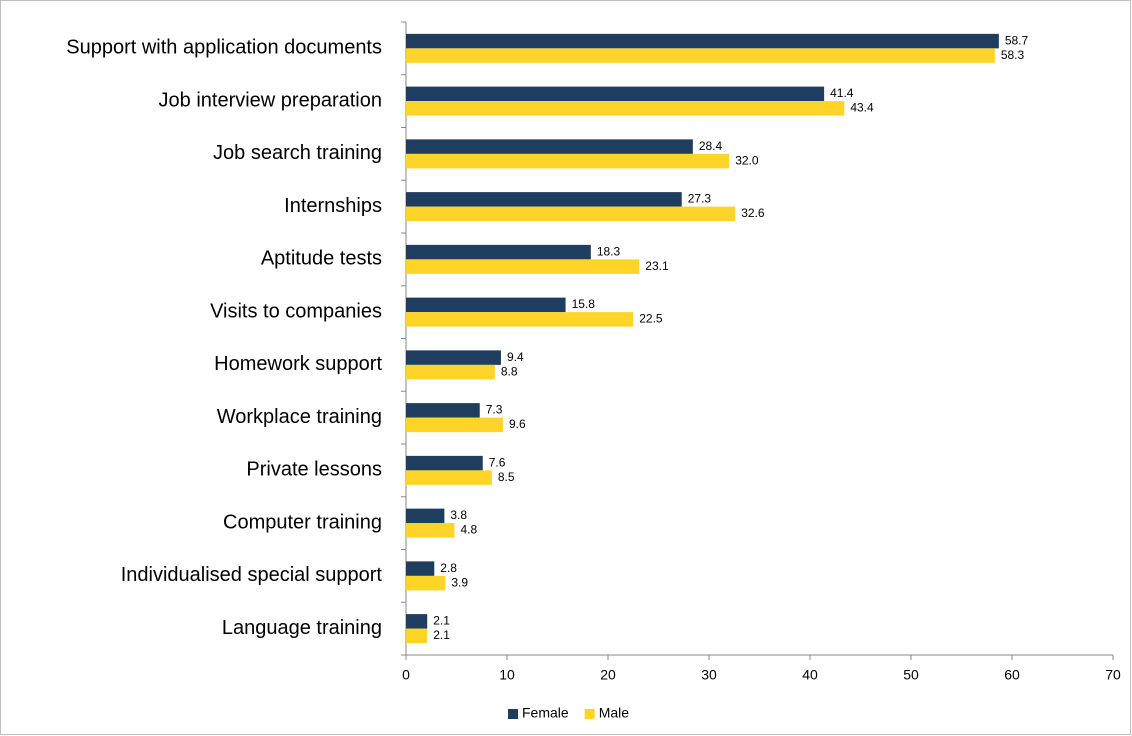 Image resolution: width=1132 pixels, height=736 pixels. Describe the element at coordinates (497, 462) in the screenshot. I see `value-label: 7.6` at that location.